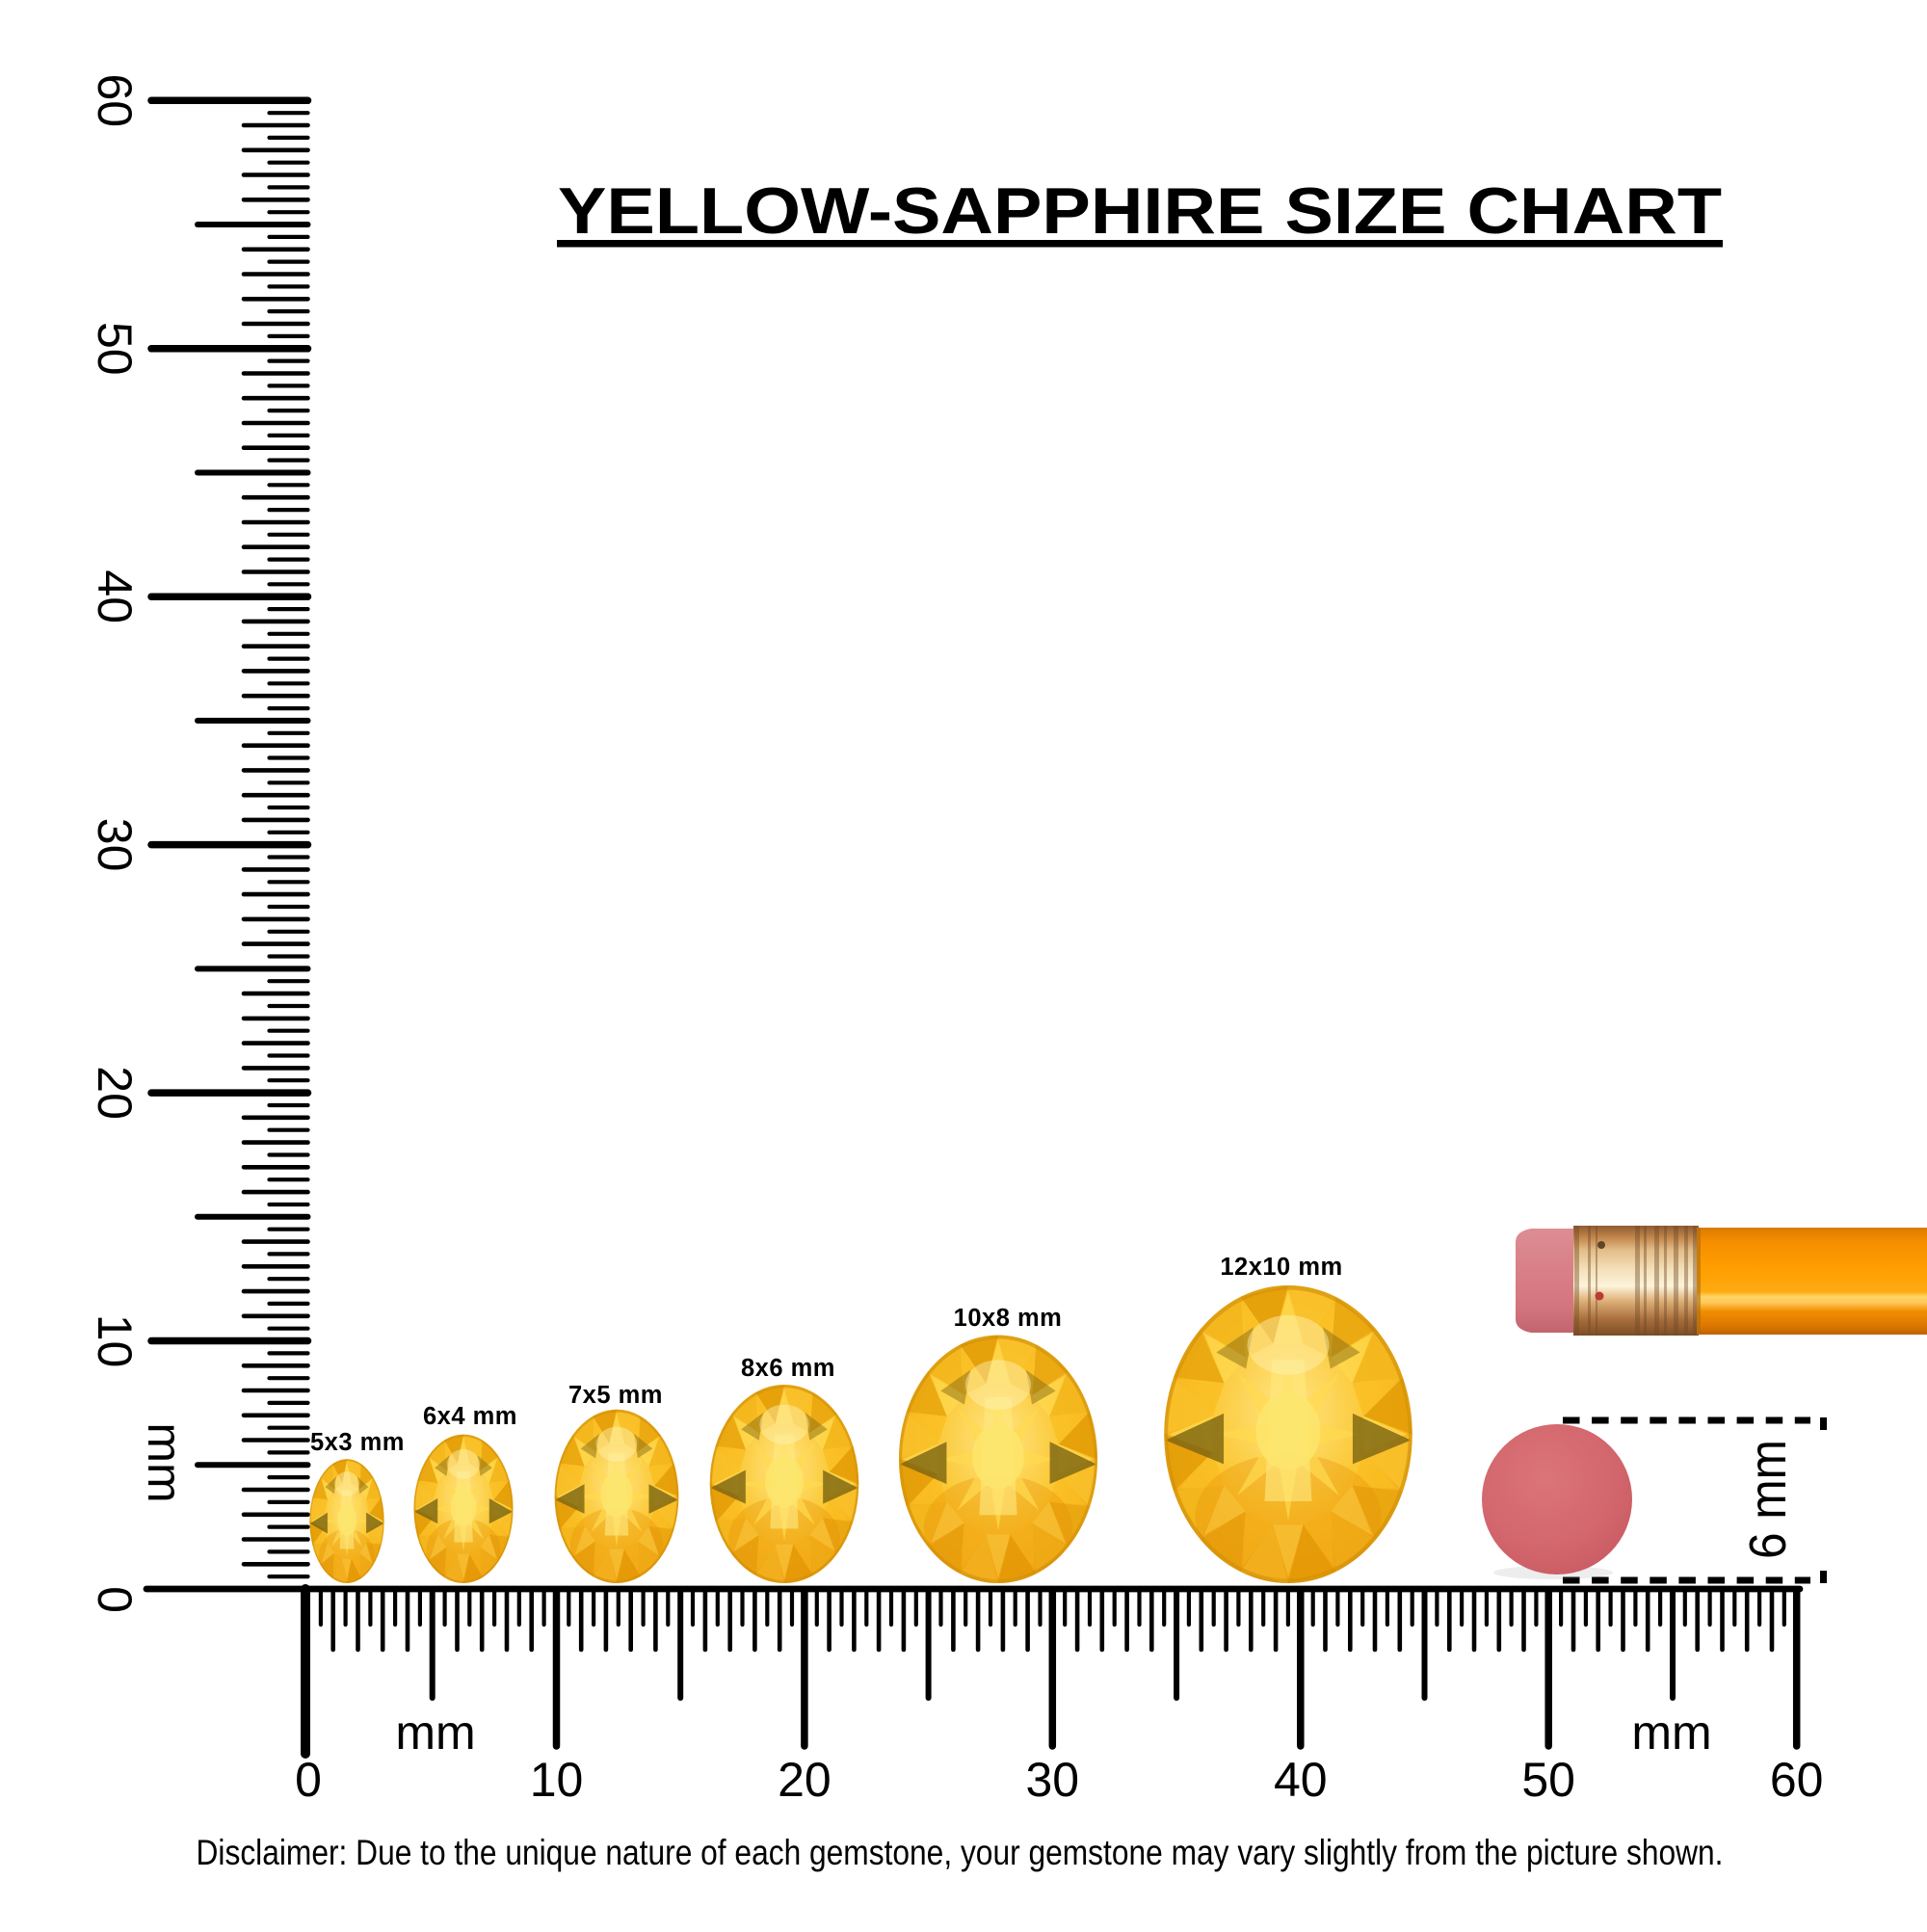  I want to click on svg-text: 7x5 mm, so click(615, 1395).